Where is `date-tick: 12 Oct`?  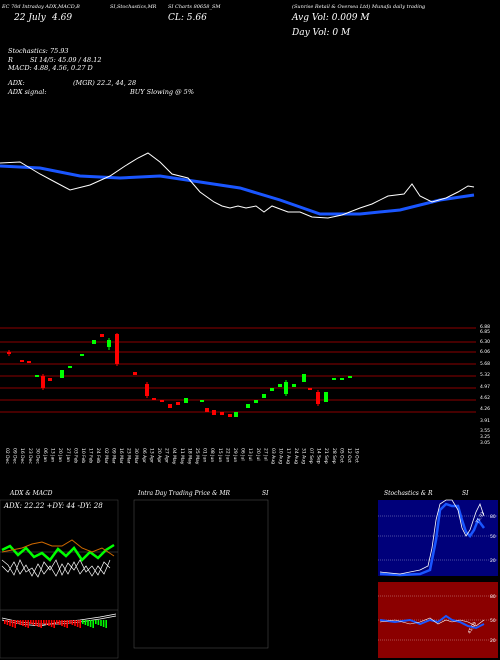 date-tick: 12 Oct is located at coordinates (349, 455).